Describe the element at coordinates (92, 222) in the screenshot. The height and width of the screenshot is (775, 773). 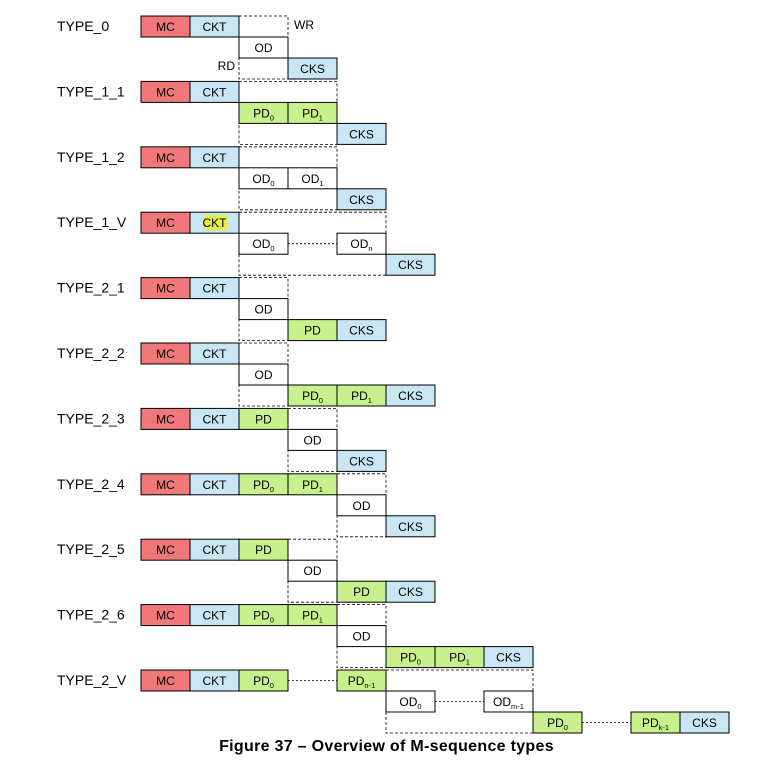
I see `row-type-label: TYPE_1_V` at that location.